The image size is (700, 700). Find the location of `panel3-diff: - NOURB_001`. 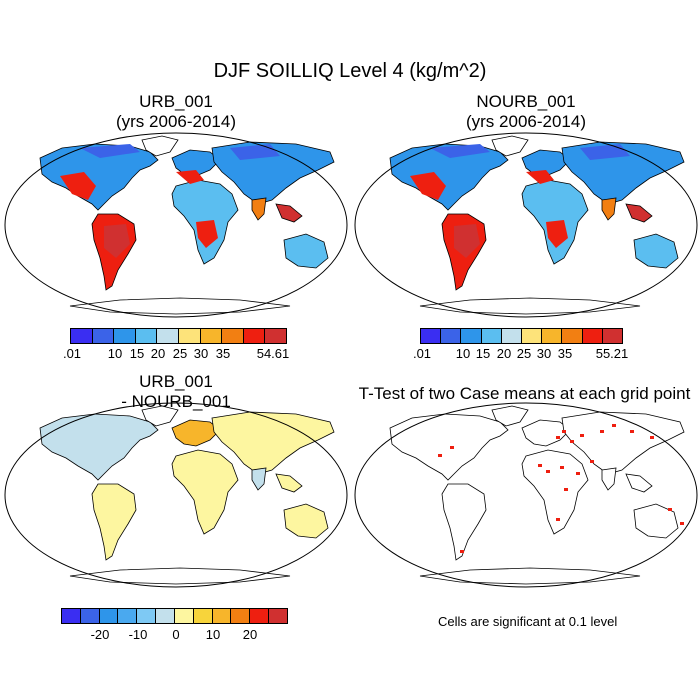

panel3-diff: - NOURB_001 is located at coordinates (176, 401).